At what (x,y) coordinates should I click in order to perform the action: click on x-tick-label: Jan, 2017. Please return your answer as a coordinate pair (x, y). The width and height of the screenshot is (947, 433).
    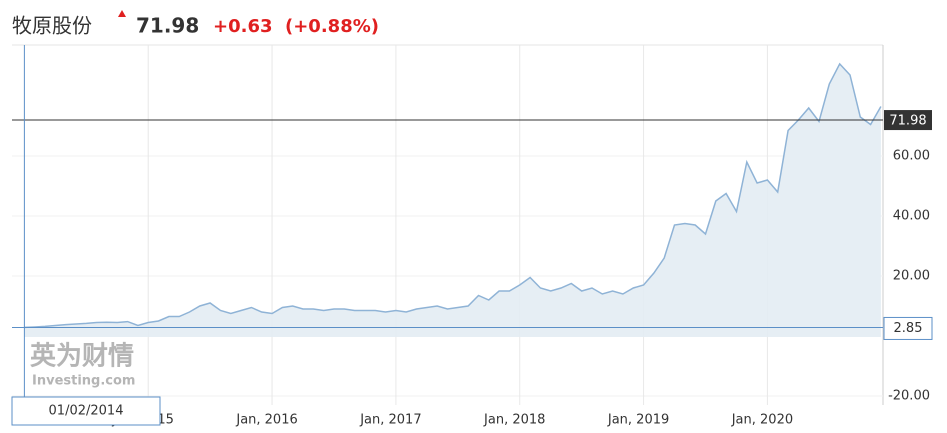
    Looking at the image, I should click on (390, 420).